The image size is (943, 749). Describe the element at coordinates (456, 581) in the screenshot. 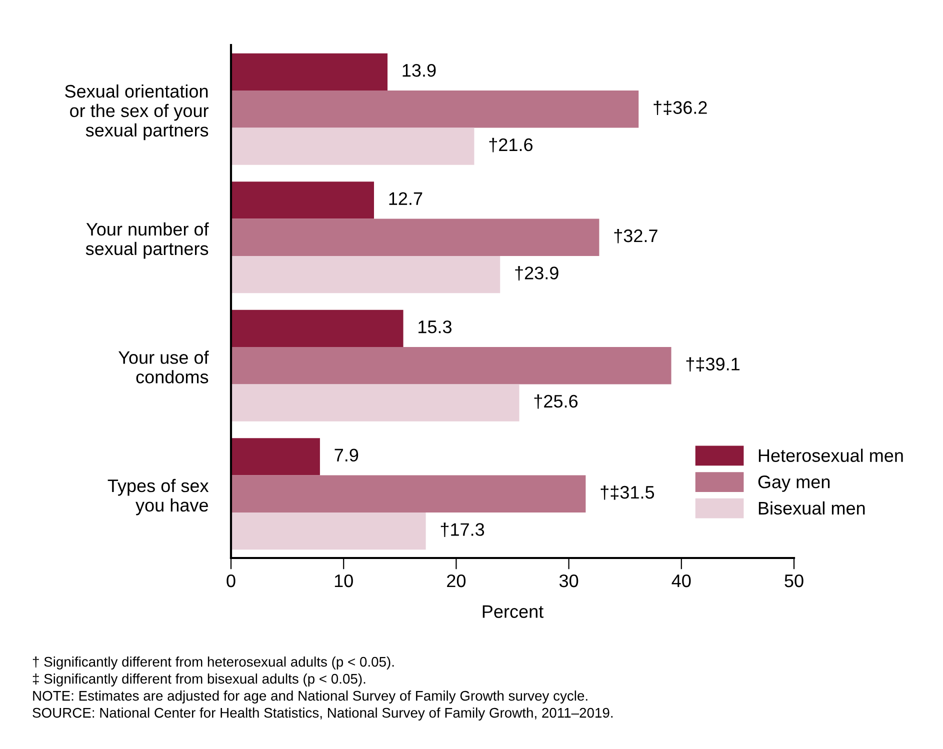

I see `x-tick-label: 20` at that location.